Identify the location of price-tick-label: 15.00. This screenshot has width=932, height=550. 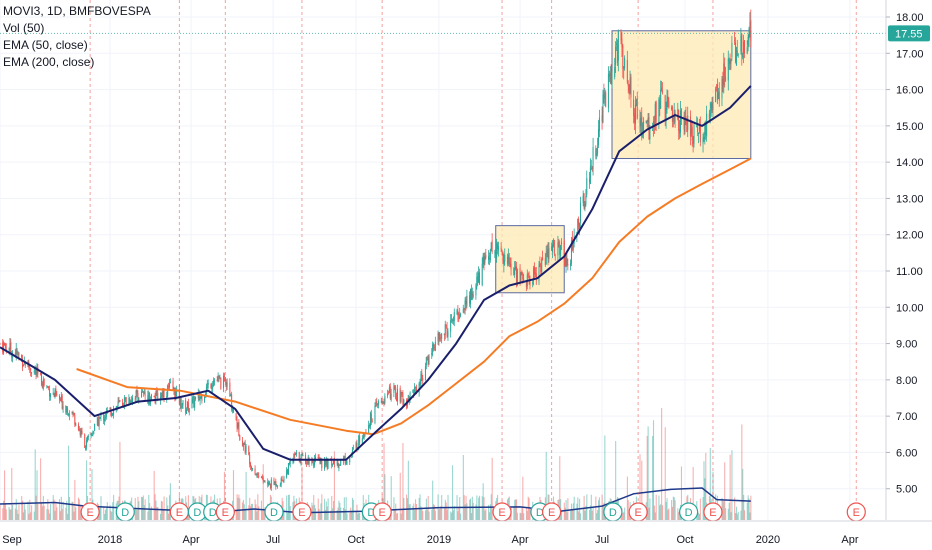
(910, 127).